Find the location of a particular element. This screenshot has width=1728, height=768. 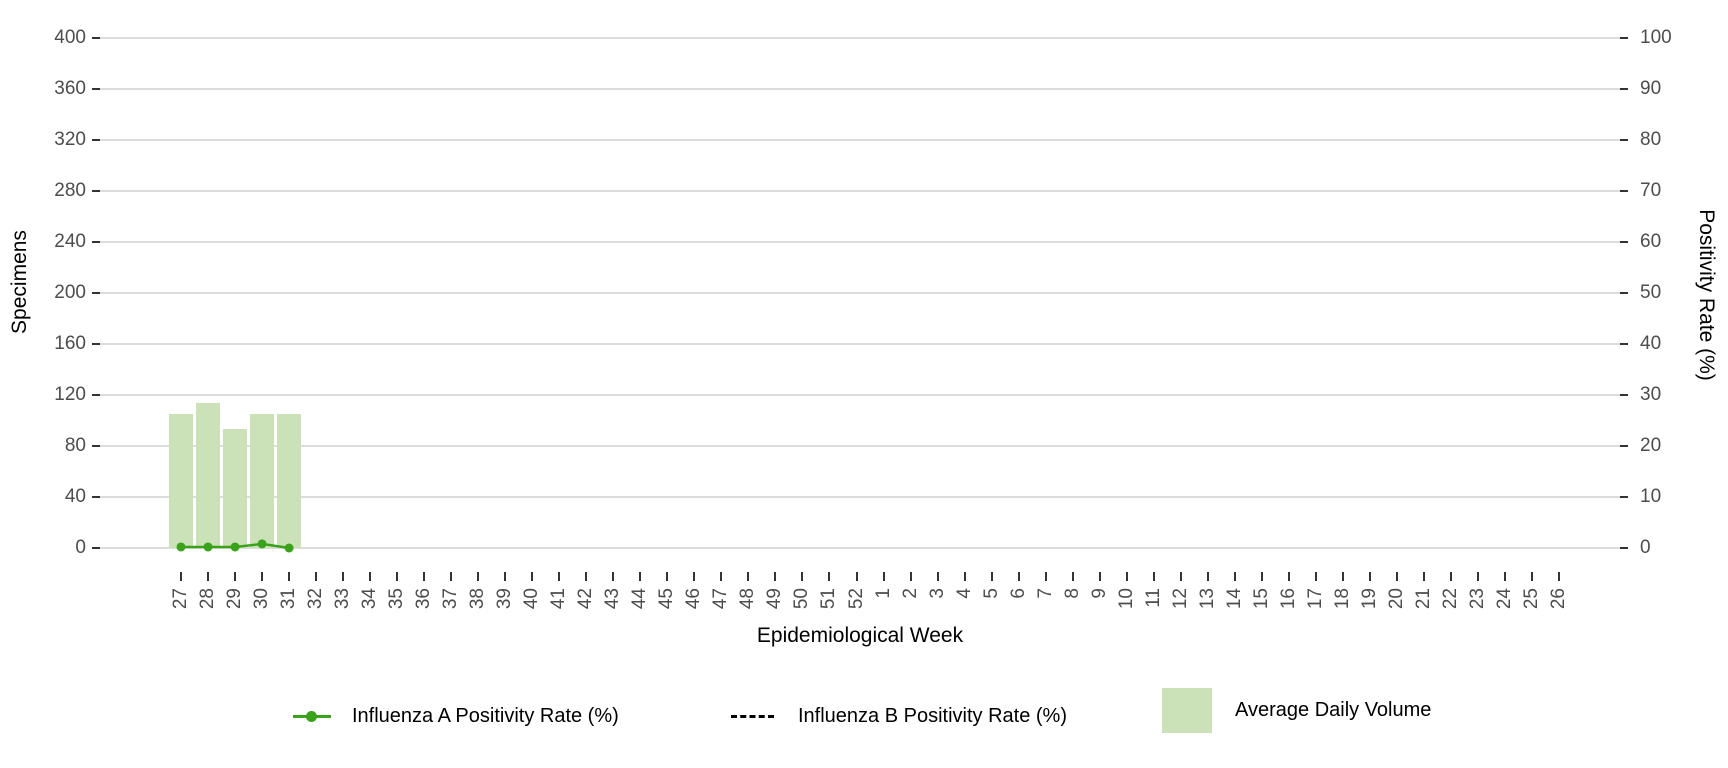

right-axis-tick-label: 20 is located at coordinates (1651, 445).